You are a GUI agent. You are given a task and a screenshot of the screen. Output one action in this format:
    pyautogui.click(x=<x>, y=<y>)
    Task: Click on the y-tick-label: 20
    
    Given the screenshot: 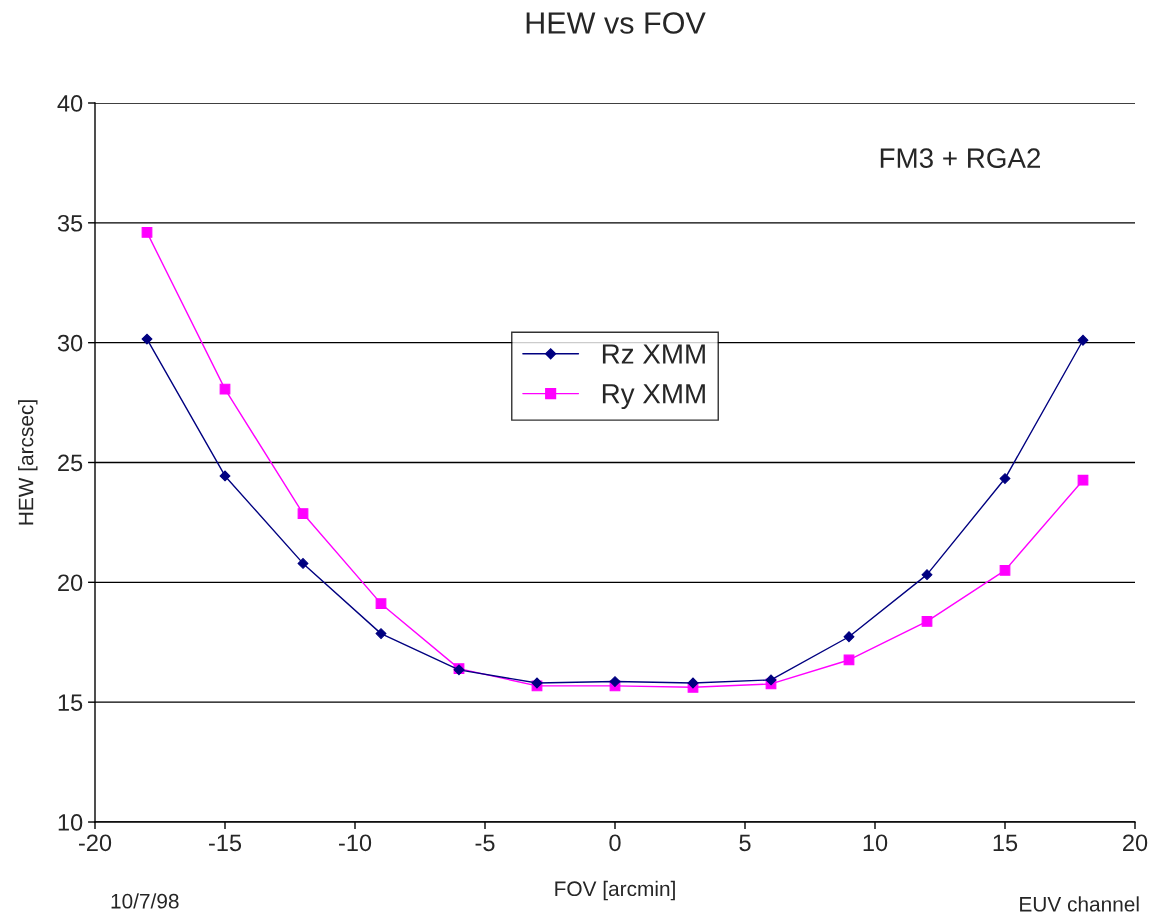 What is the action you would take?
    pyautogui.click(x=70, y=583)
    